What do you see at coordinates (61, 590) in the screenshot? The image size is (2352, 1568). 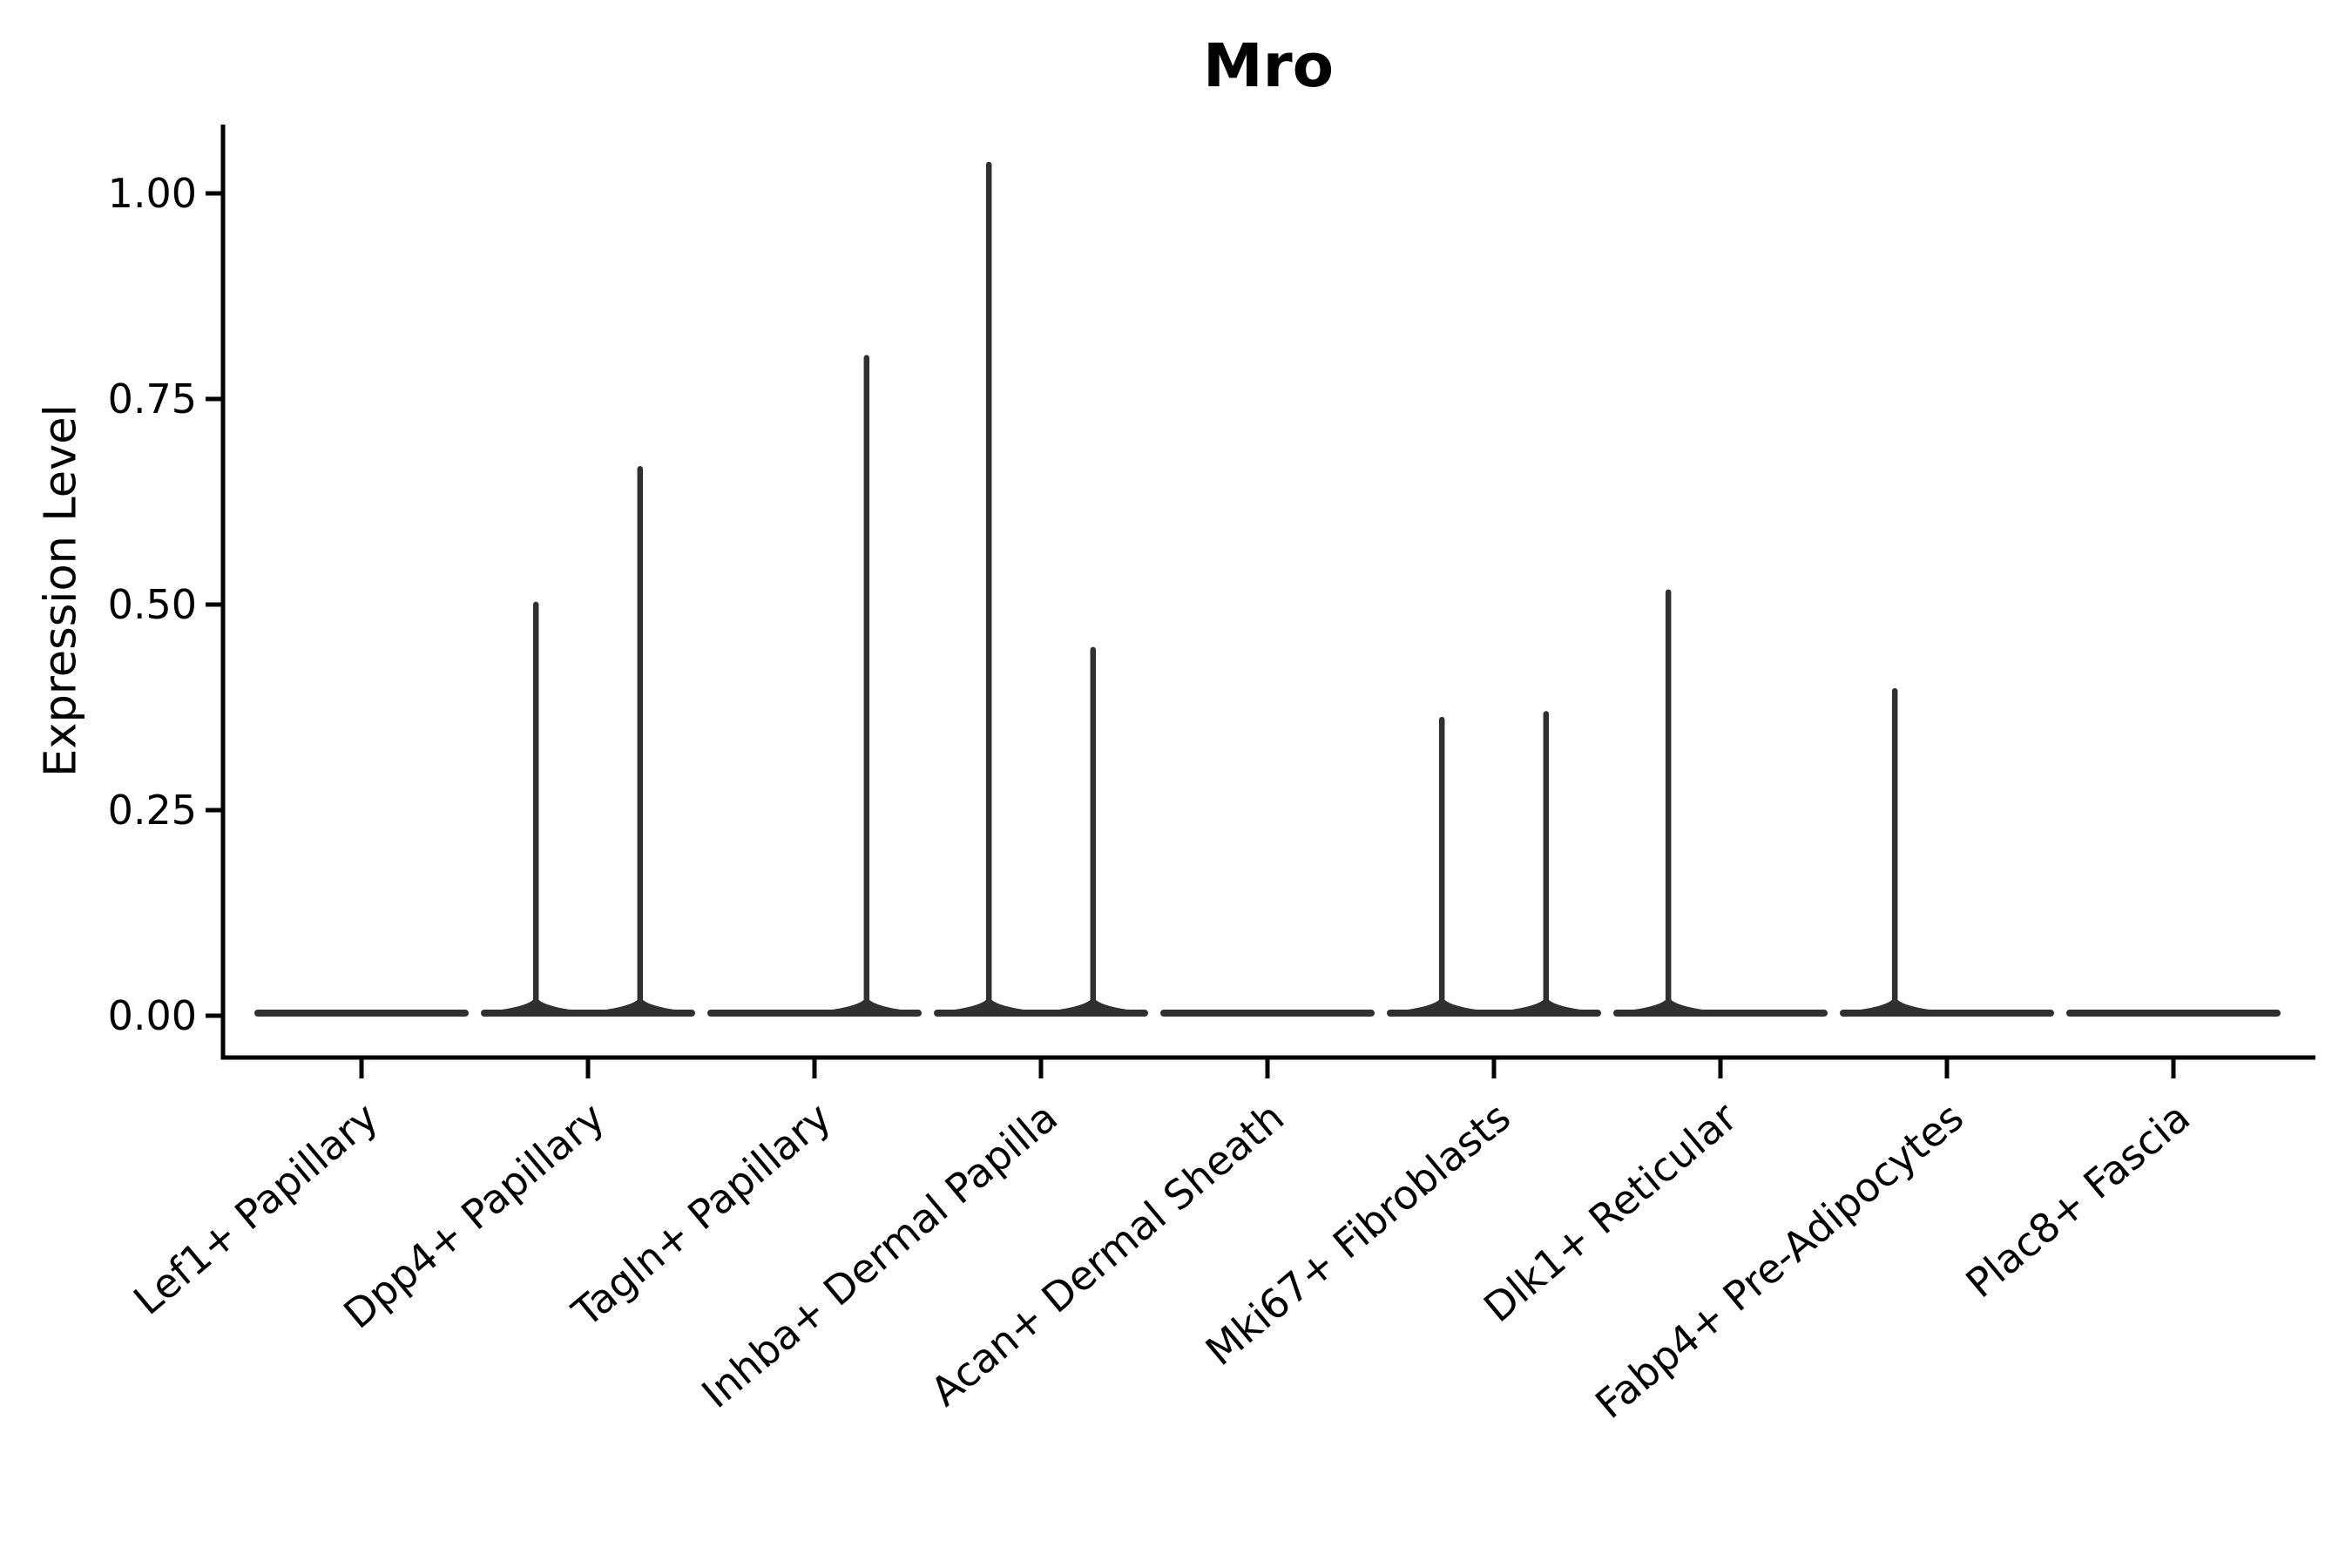 I see `y-axis-title: Expression Level` at bounding box center [61, 590].